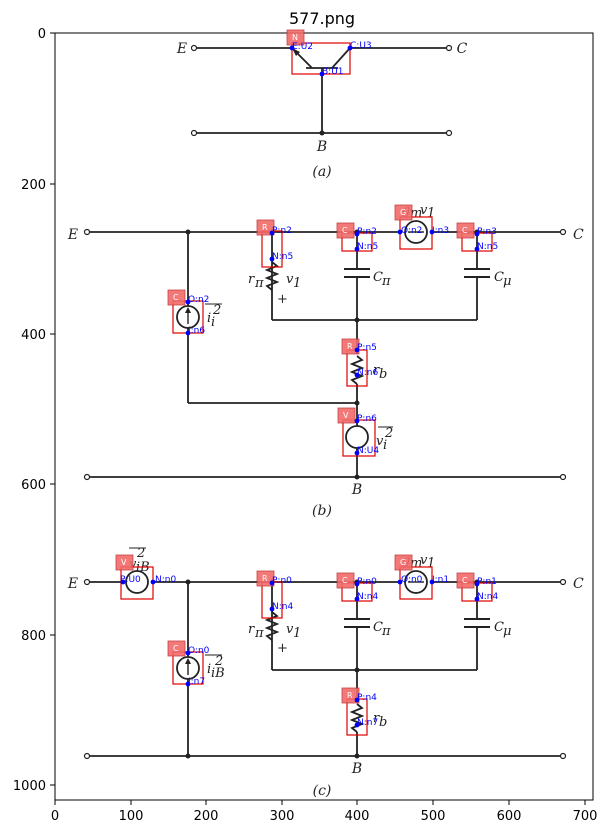  I want to click on terminal-c, so click(449, 48).